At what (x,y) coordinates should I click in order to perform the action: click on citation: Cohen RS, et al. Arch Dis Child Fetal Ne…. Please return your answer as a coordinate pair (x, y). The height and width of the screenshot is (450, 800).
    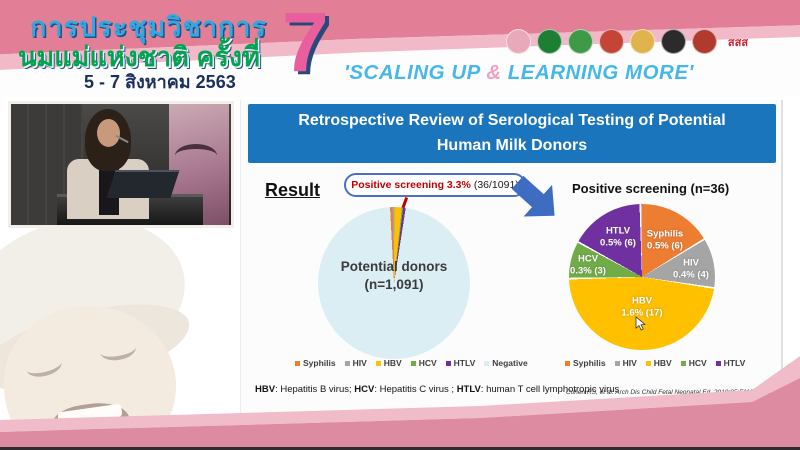
    Looking at the image, I should click on (669, 392).